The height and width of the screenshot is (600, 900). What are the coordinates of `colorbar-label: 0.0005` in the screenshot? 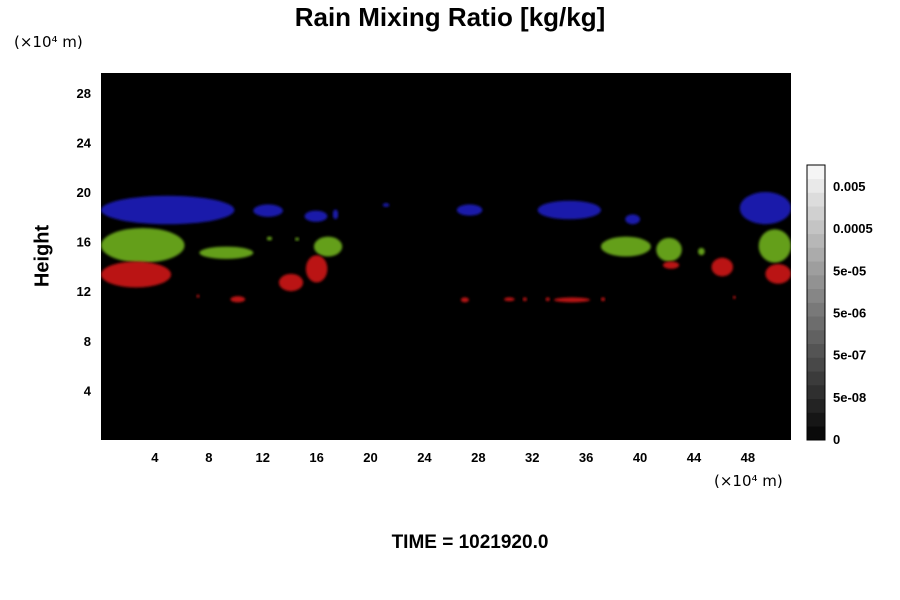 It's located at (853, 228).